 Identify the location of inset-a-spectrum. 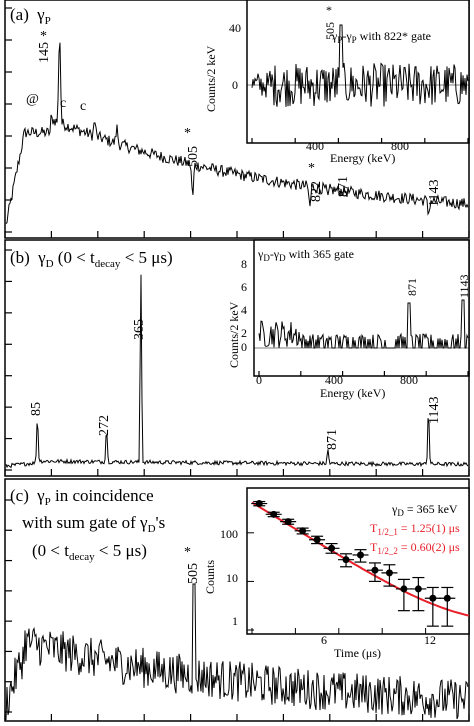
(360, 65).